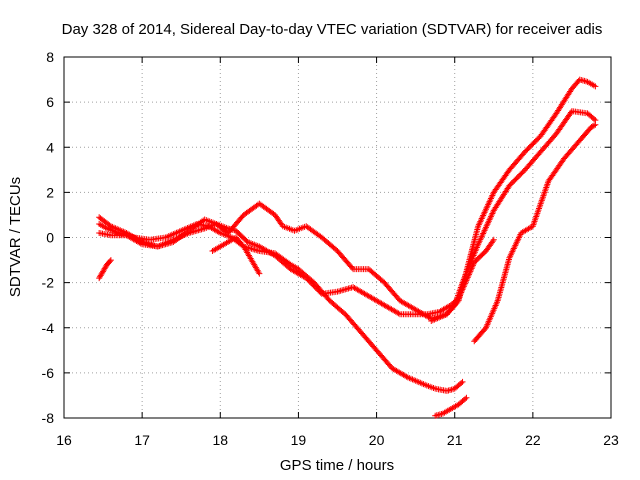  Describe the element at coordinates (455, 440) in the screenshot. I see `x-tick-label: 21` at that location.